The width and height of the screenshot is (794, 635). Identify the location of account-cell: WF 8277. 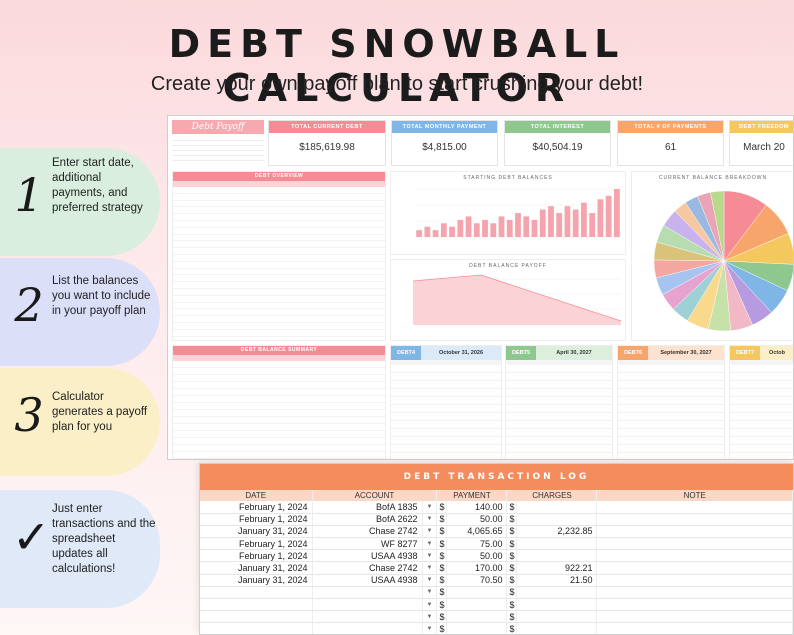
(367, 544).